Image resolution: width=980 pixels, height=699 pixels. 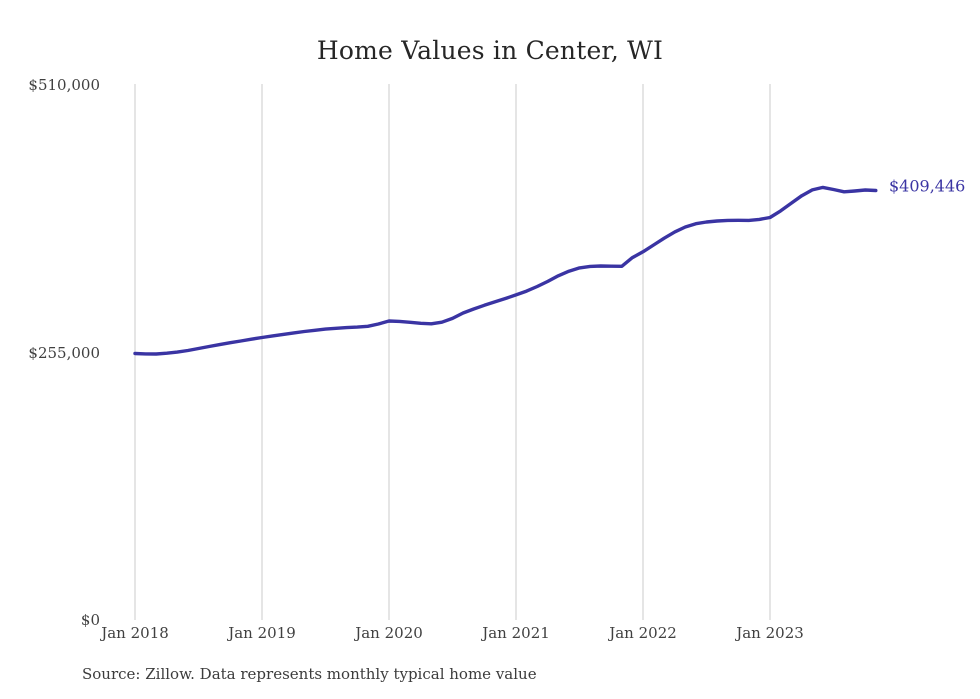 I want to click on x-tick-label: Jan 2022, so click(x=643, y=633).